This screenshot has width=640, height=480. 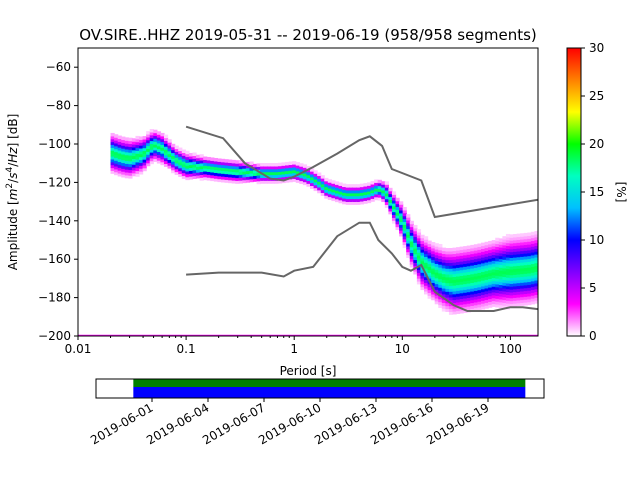 What do you see at coordinates (177, 423) in the screenshot?
I see `date-tick-label: 2019-06-04` at bounding box center [177, 423].